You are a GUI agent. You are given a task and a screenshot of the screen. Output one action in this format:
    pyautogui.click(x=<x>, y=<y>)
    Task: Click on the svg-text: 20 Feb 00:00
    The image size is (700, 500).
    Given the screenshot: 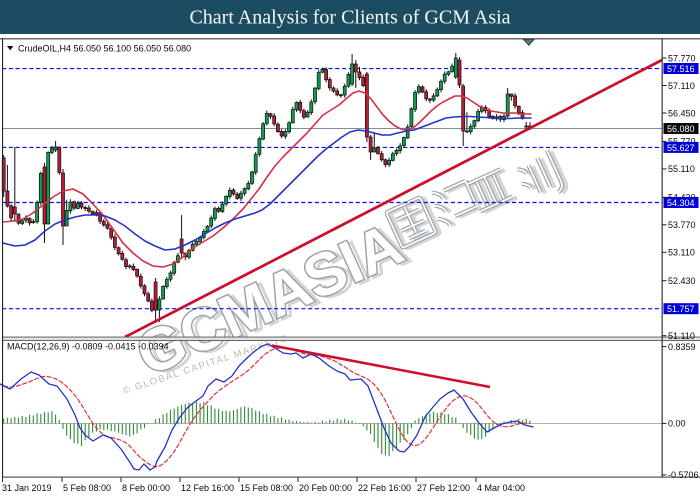 What is the action you would take?
    pyautogui.click(x=325, y=488)
    